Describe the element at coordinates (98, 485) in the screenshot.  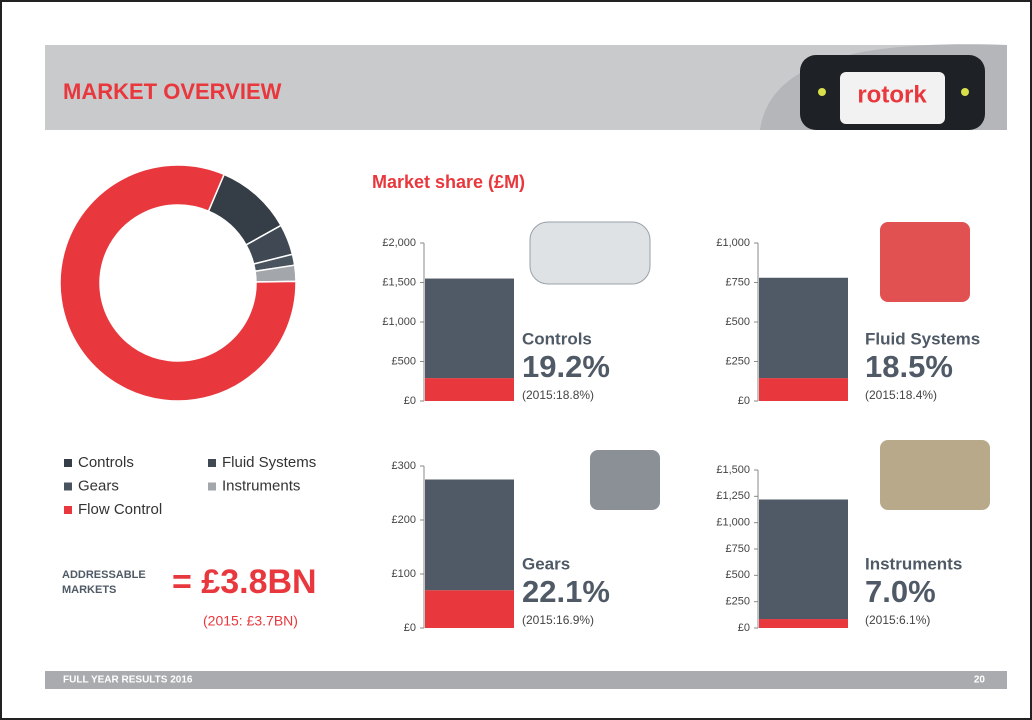
I see `legend-label: Gears` at that location.